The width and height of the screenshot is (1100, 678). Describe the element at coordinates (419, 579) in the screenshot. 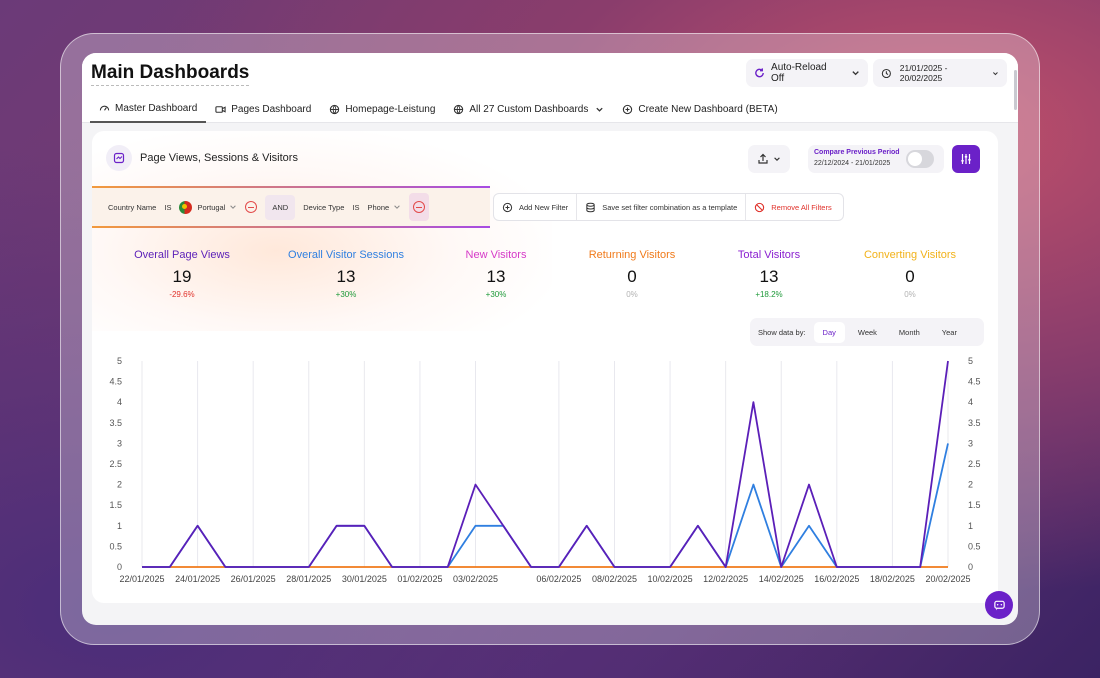

I see `x-tick-label: 01/02/2025` at that location.